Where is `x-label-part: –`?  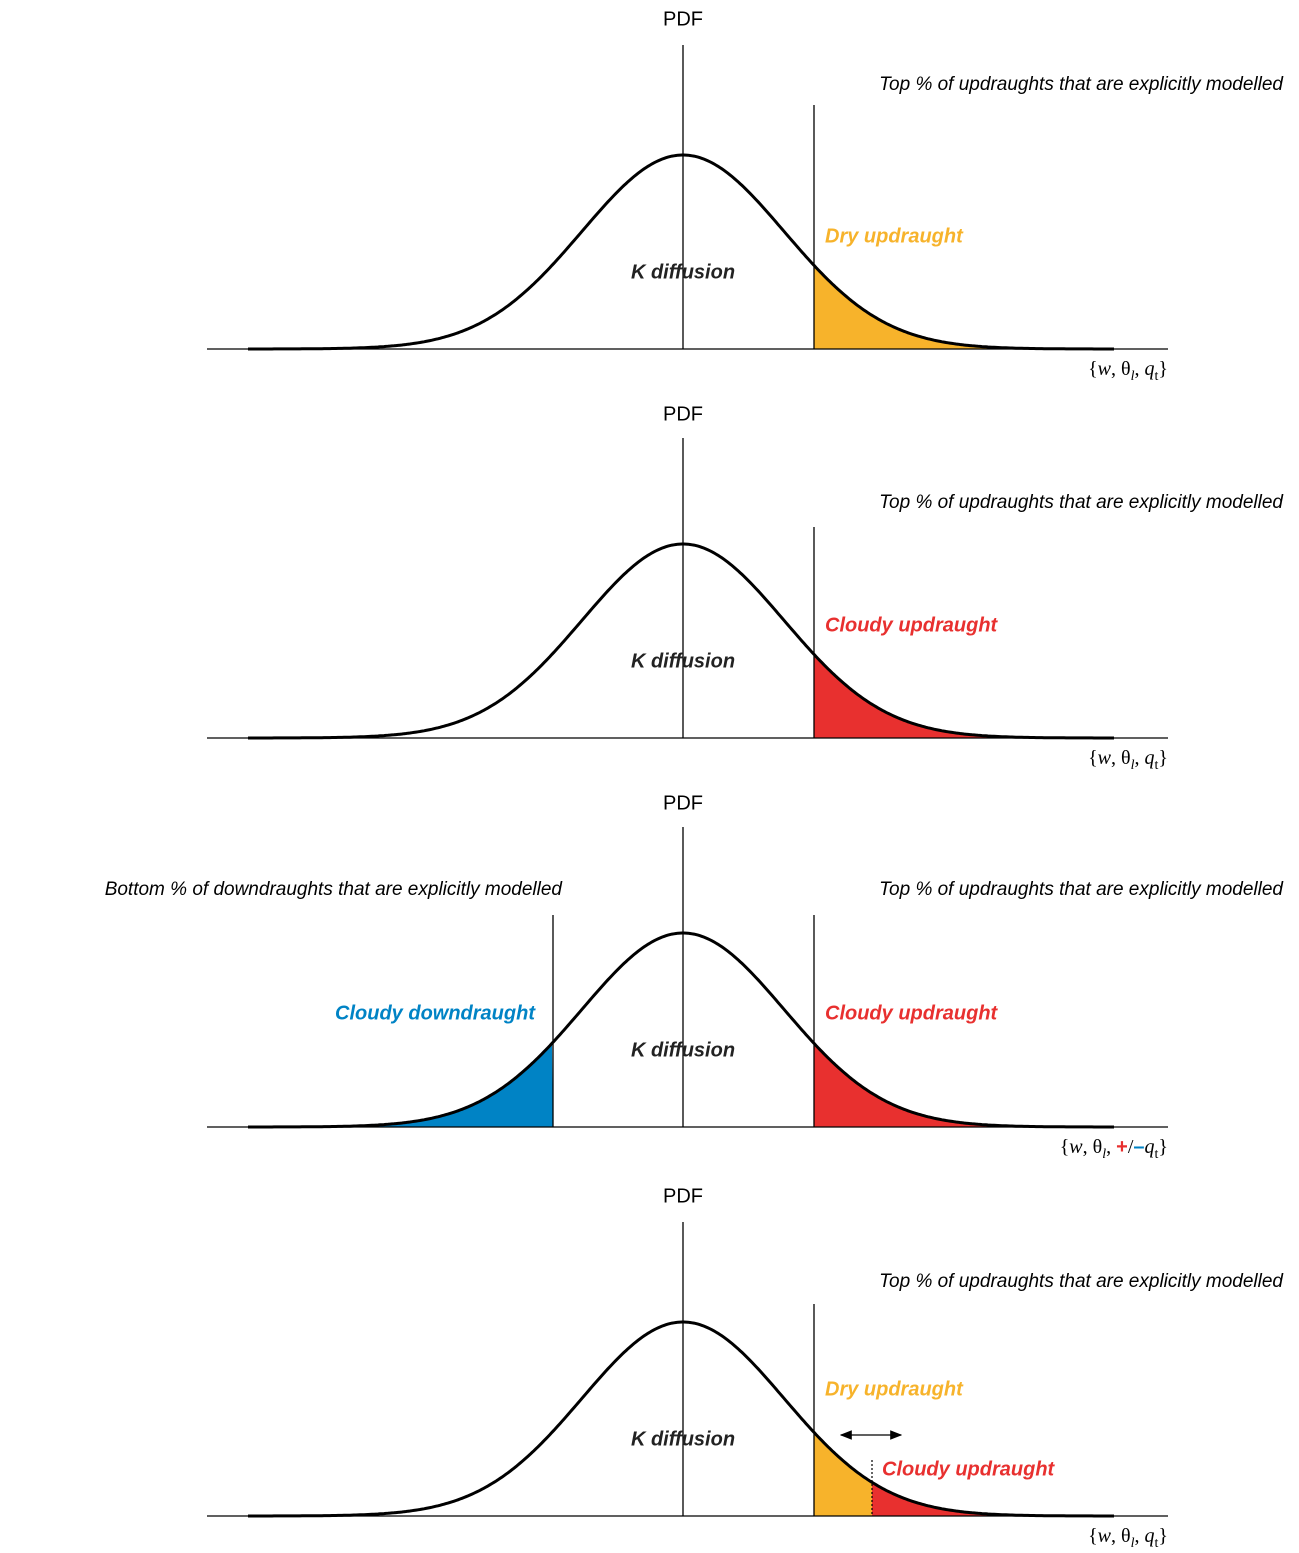
x-label-part: – is located at coordinates (1138, 1147).